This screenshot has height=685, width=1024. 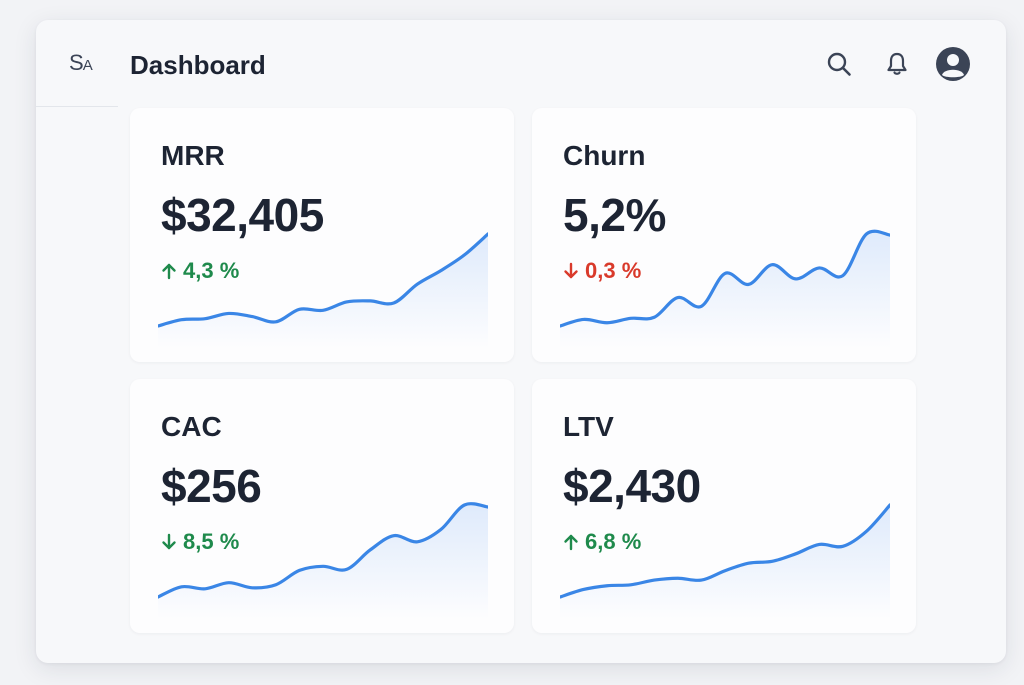 What do you see at coordinates (211, 541) in the screenshot?
I see `metric-delta-value: 8,5 %` at bounding box center [211, 541].